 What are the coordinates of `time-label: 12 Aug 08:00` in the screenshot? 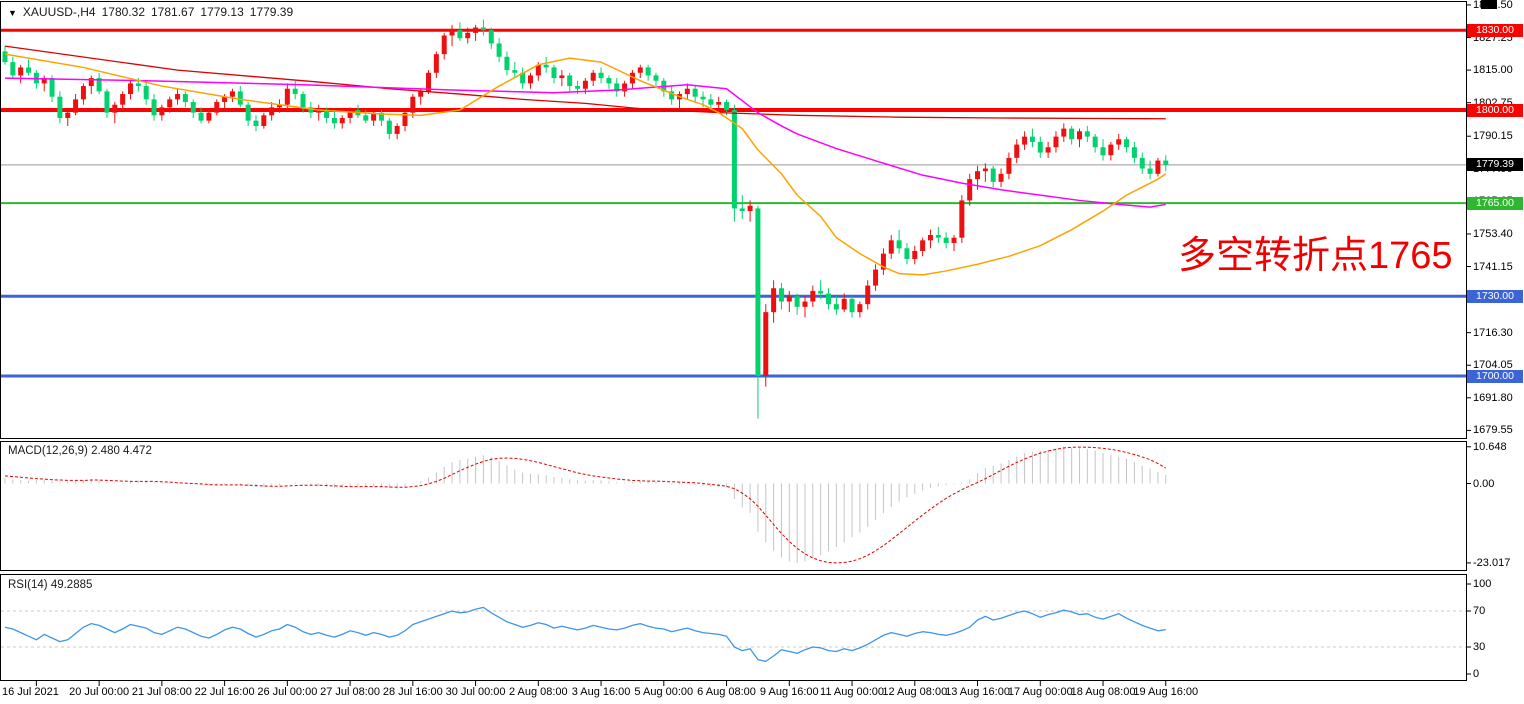 It's located at (915, 692).